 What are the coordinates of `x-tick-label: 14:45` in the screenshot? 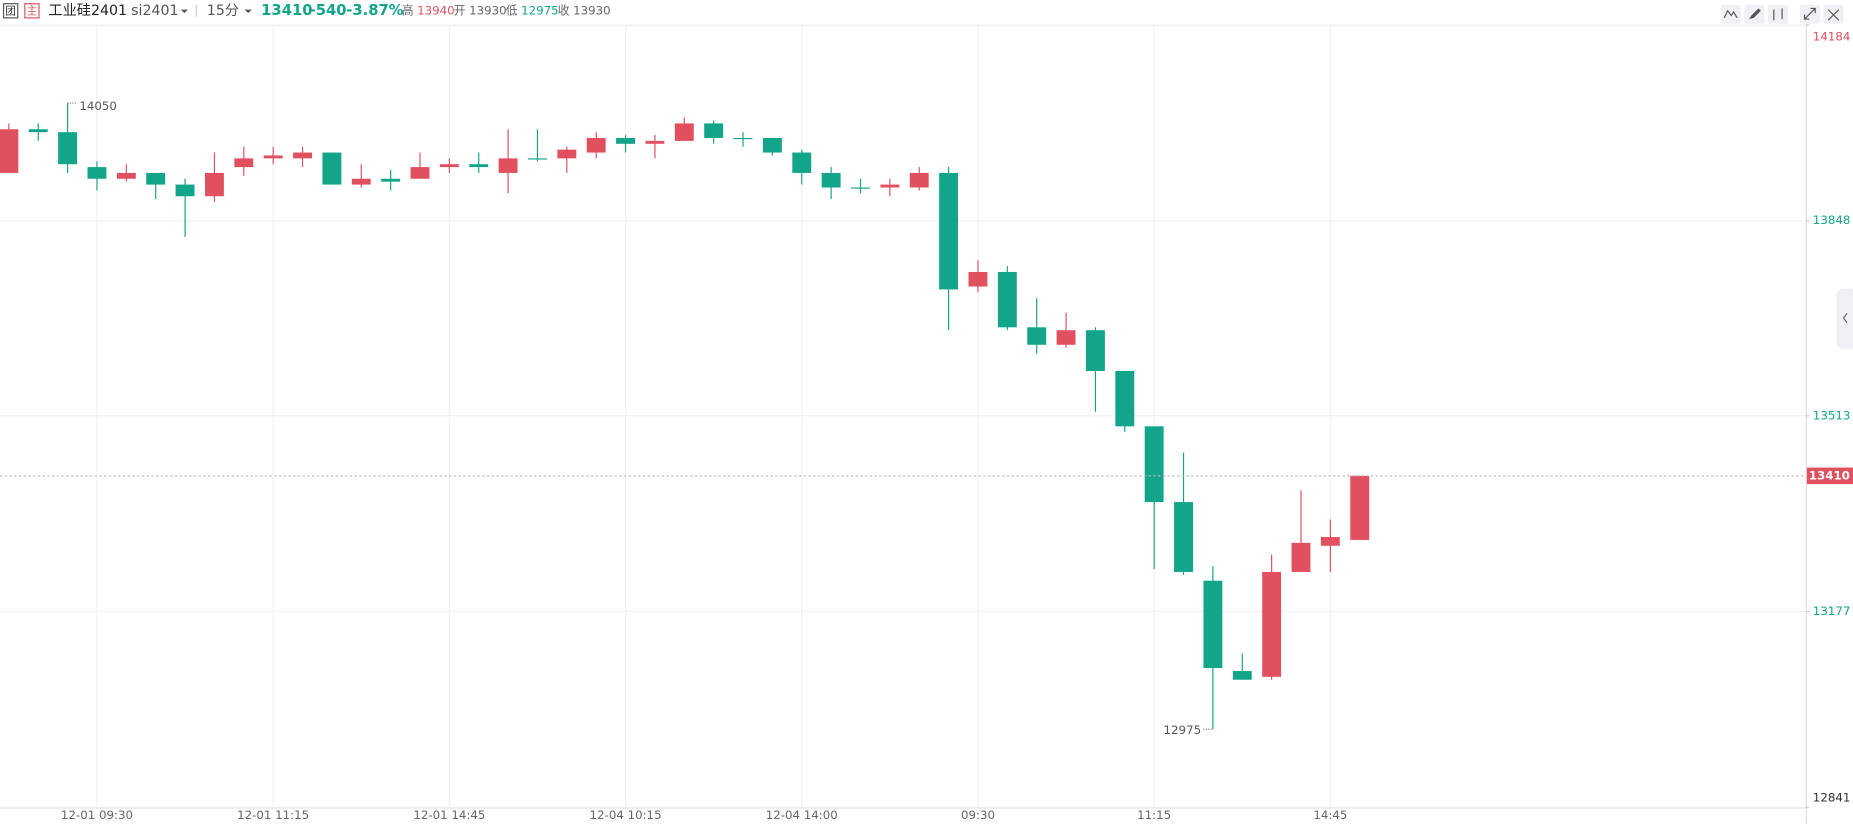 It's located at (1330, 815).